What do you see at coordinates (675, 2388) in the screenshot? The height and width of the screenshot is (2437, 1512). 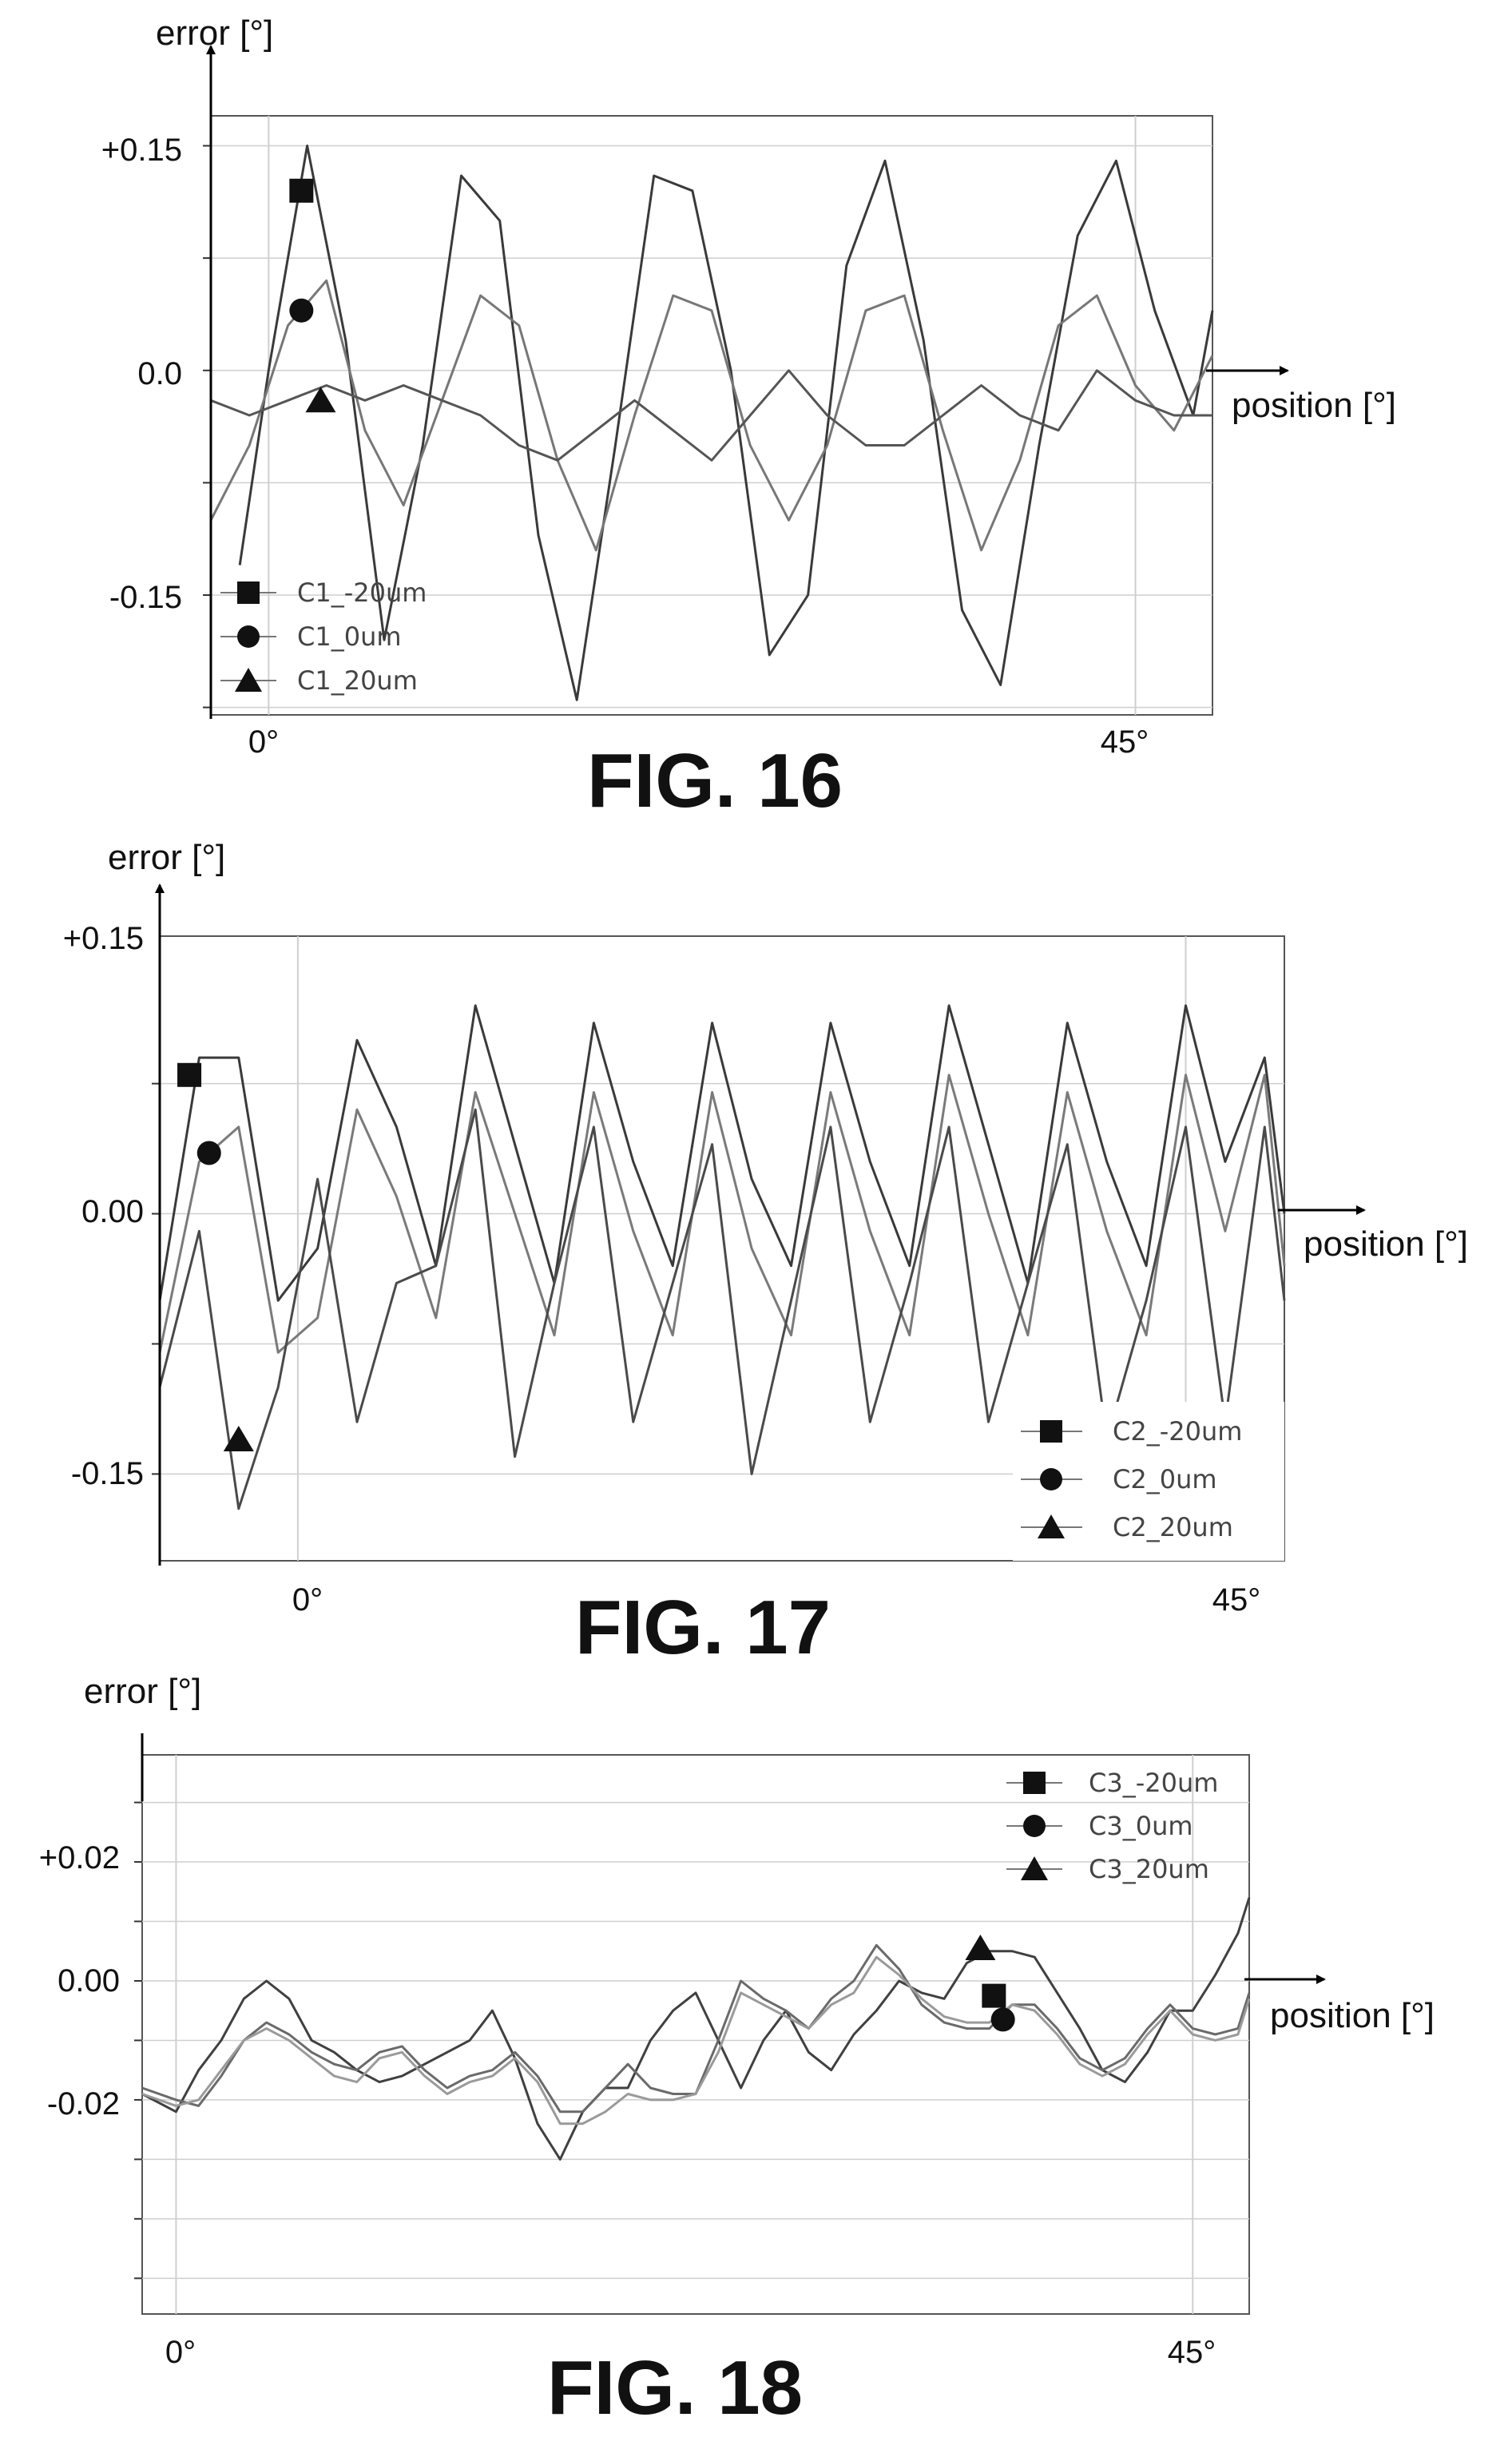 I see `figure-caption: FIG. 18` at bounding box center [675, 2388].